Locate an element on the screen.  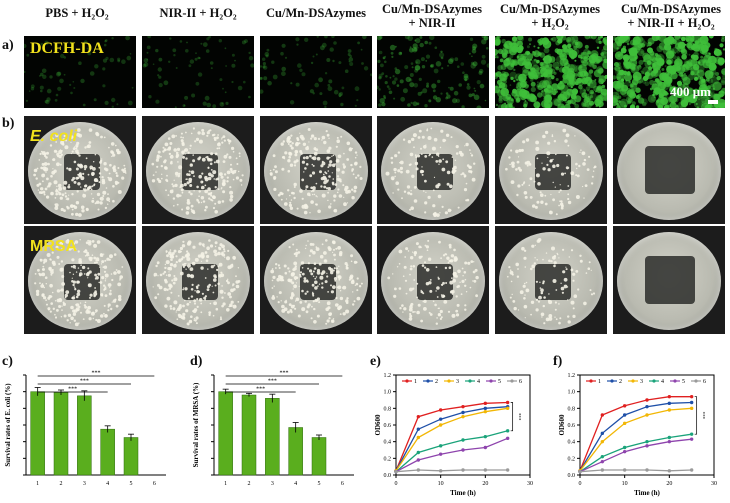
colonies is located at coordinates (669, 280).